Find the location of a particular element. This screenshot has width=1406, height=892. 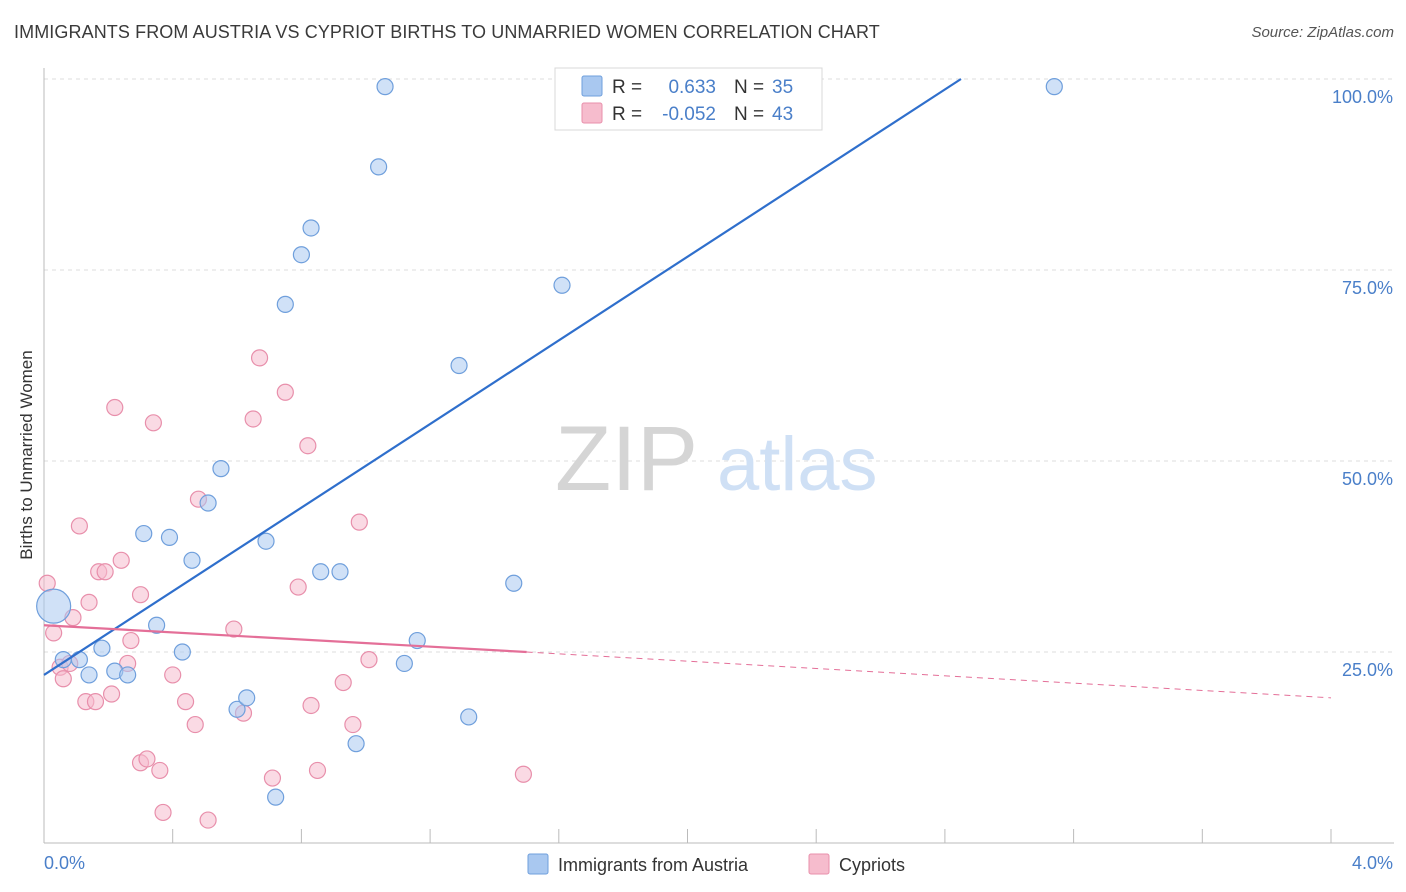

stat-n-value-austria: 35 is located at coordinates (782, 87).